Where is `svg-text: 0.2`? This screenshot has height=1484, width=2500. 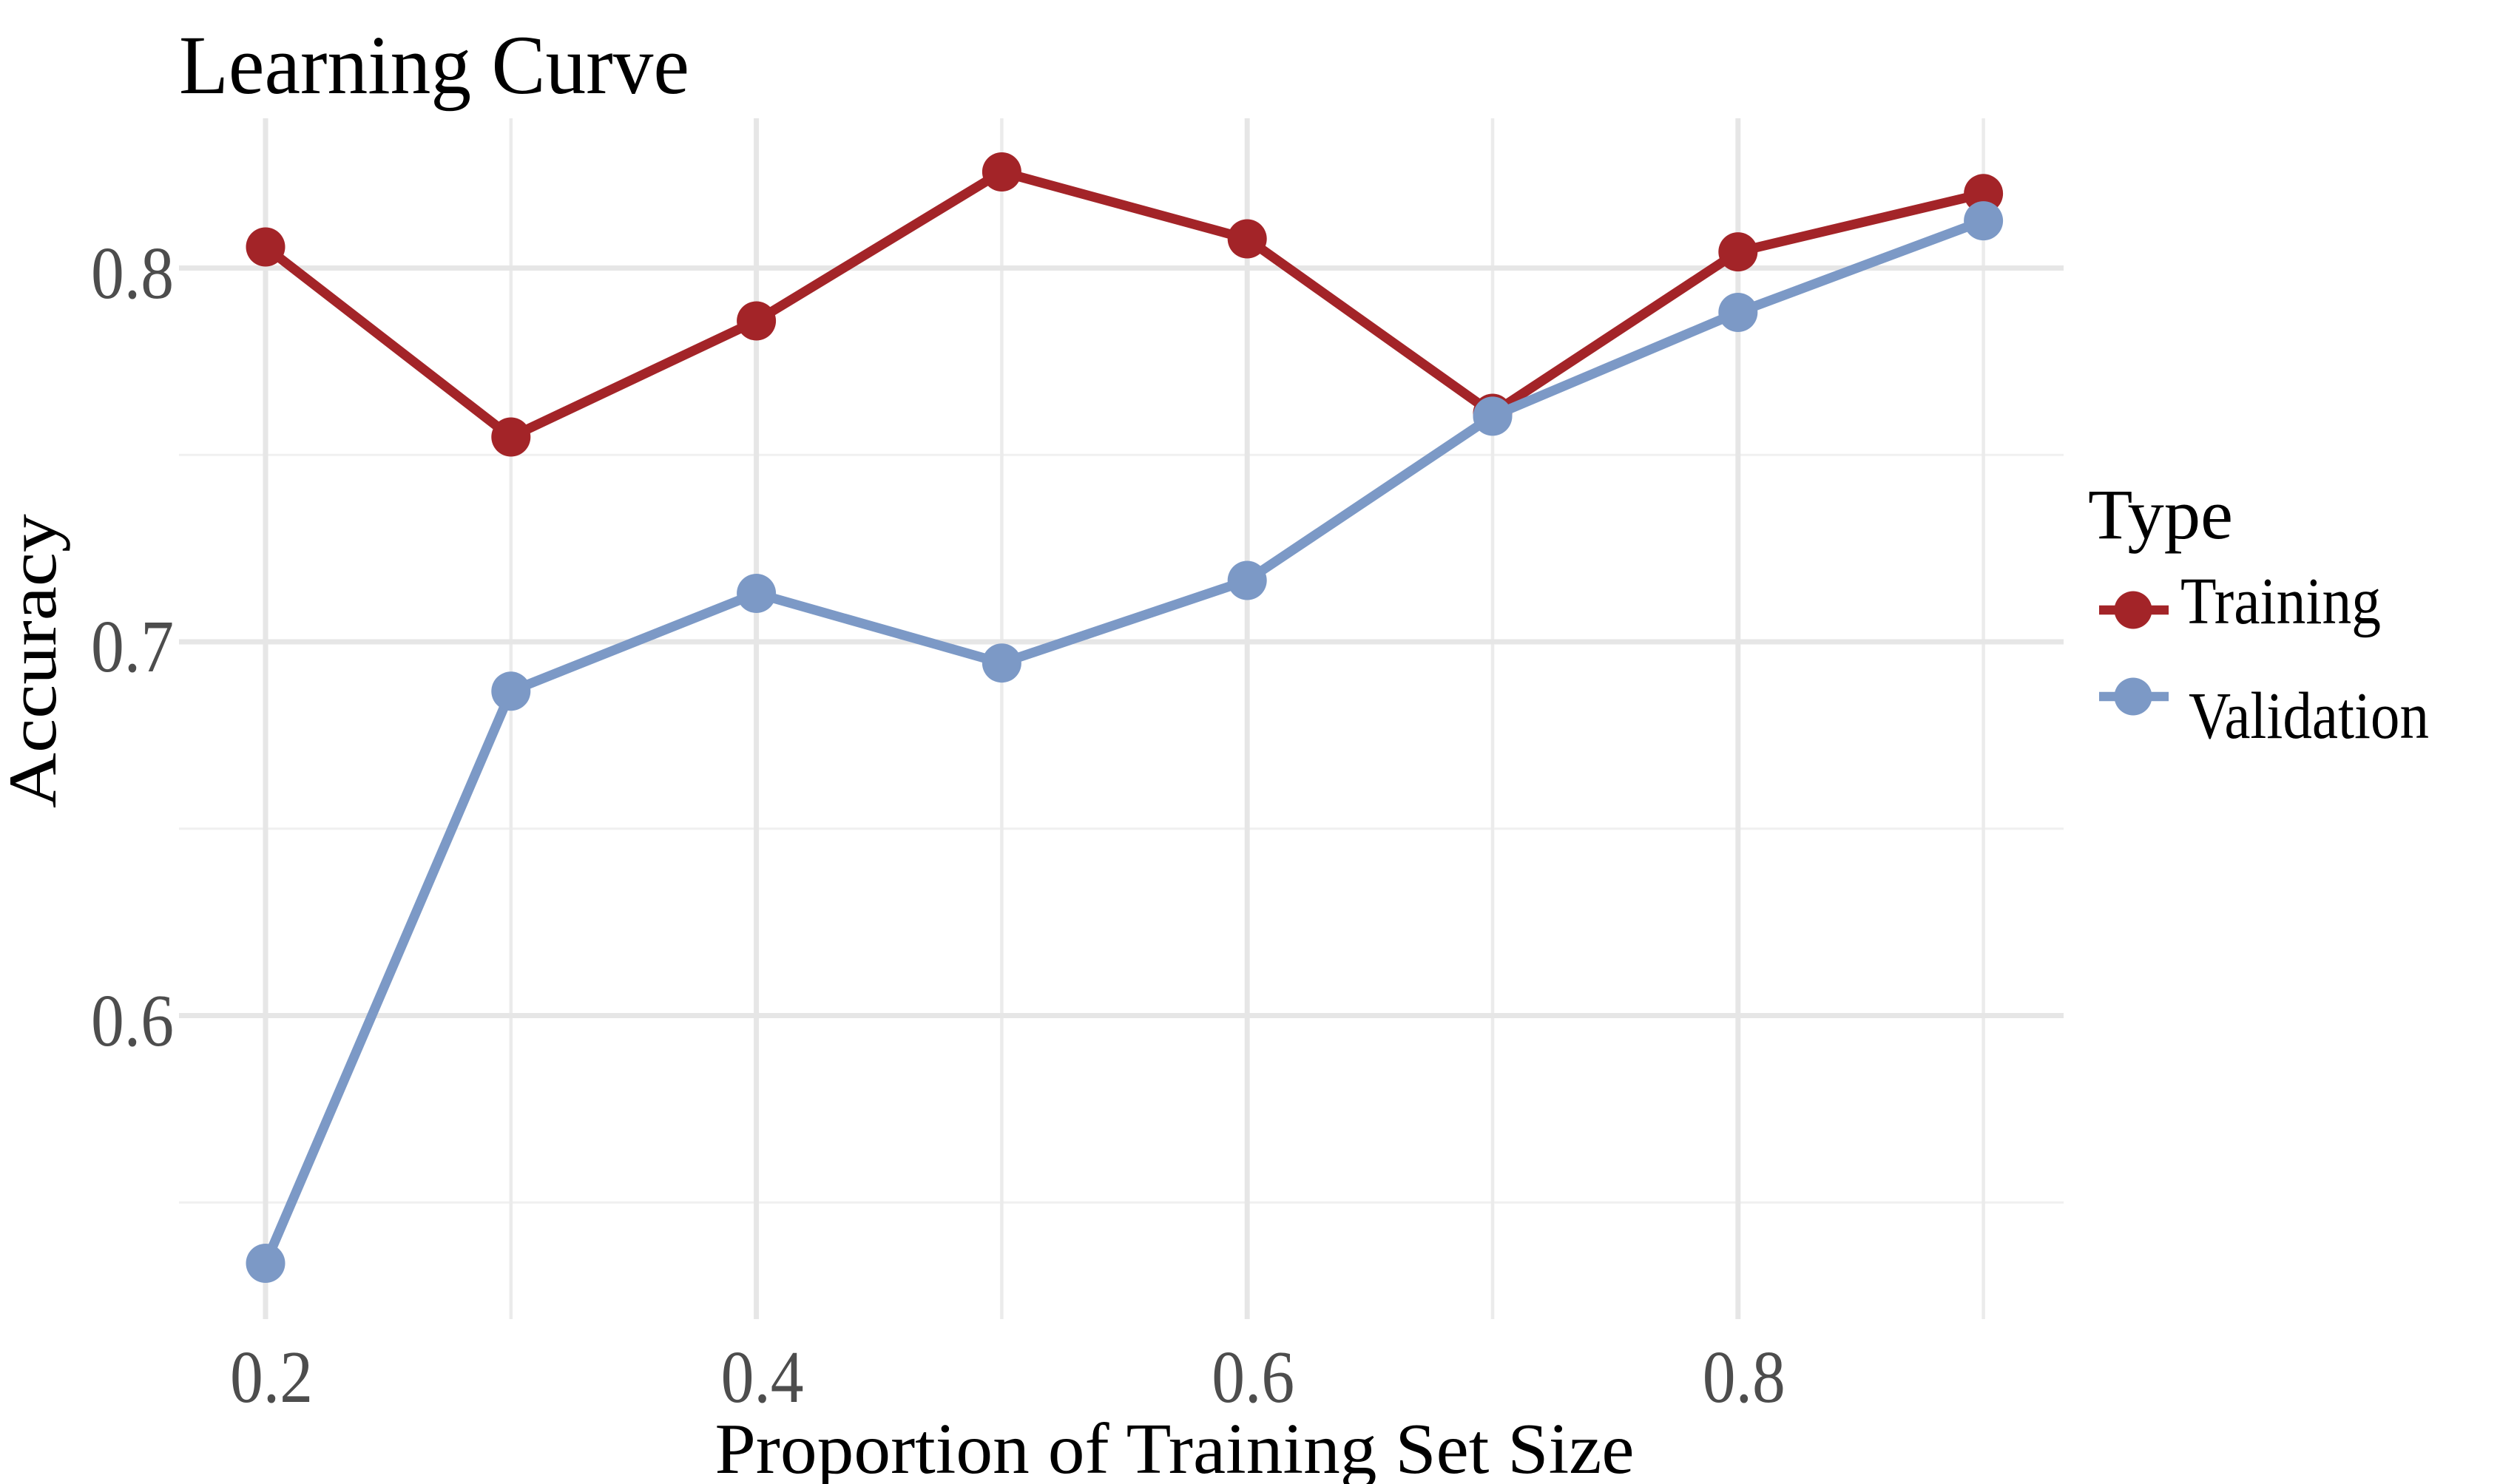
svg-text: 0.2 is located at coordinates (272, 1376).